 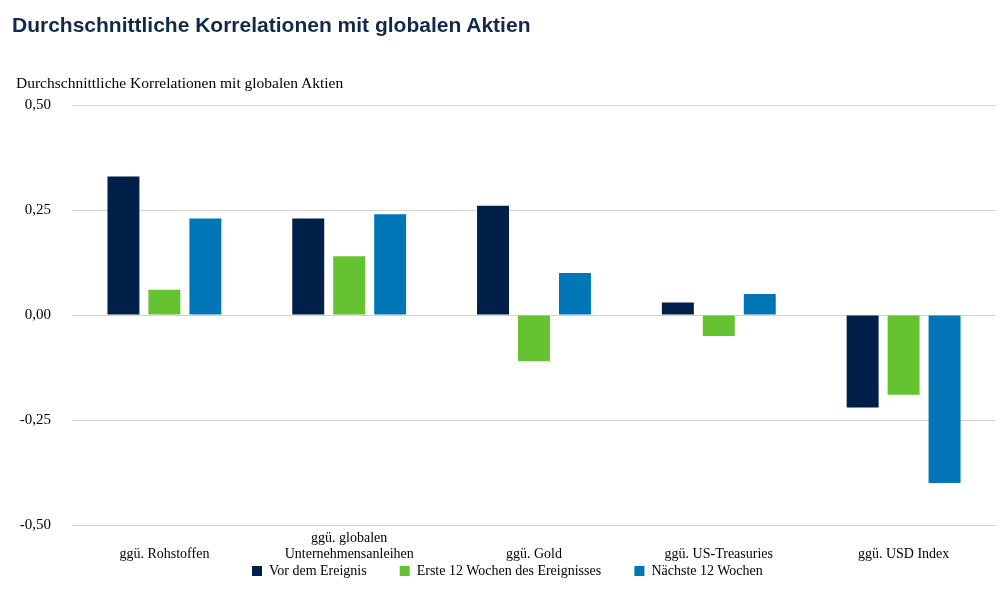 What do you see at coordinates (35, 523) in the screenshot?
I see `y-tick-label: -0,50` at bounding box center [35, 523].